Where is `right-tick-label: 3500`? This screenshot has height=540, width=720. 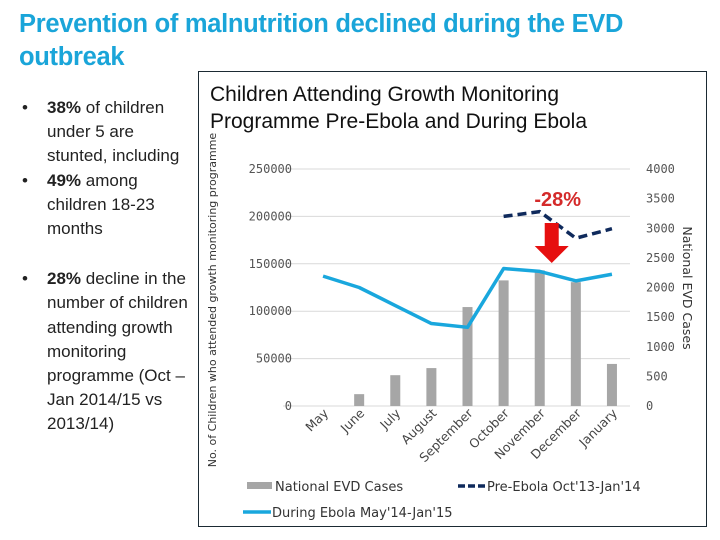
right-tick-label: 3500 is located at coordinates (660, 199).